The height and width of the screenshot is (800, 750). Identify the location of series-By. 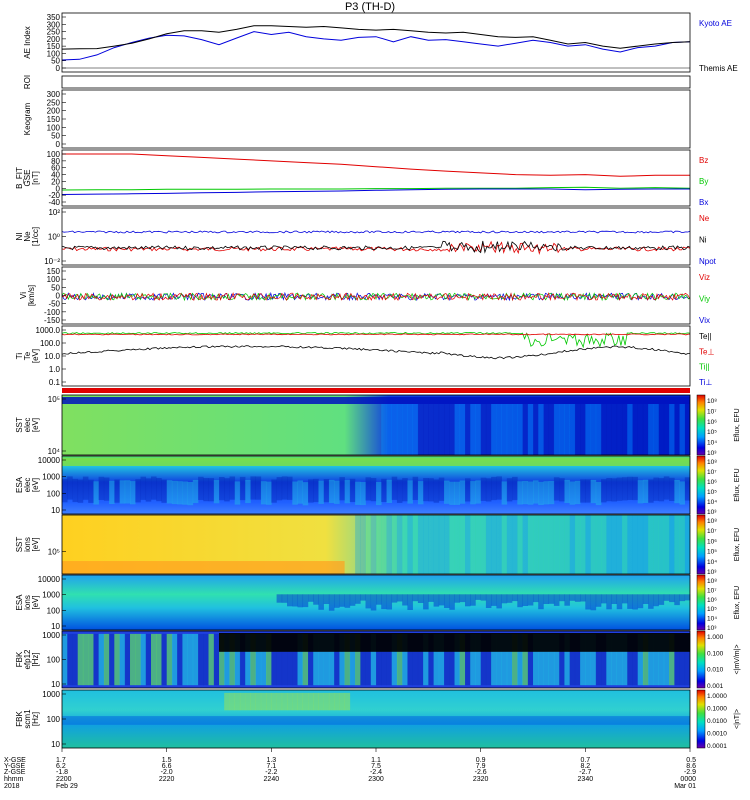
(376, 188).